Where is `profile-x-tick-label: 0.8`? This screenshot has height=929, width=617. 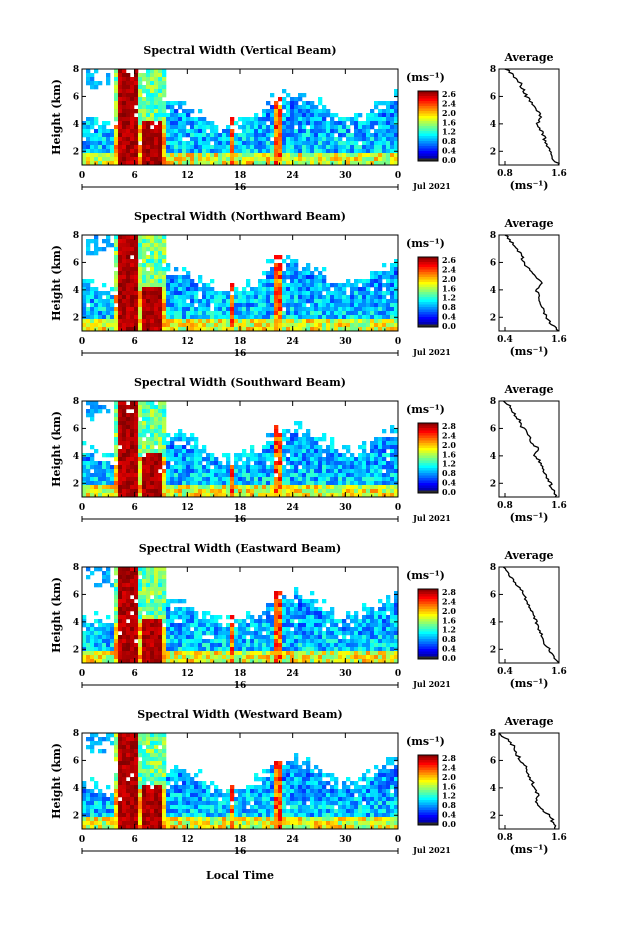
profile-x-tick-label: 0.8 is located at coordinates (505, 174).